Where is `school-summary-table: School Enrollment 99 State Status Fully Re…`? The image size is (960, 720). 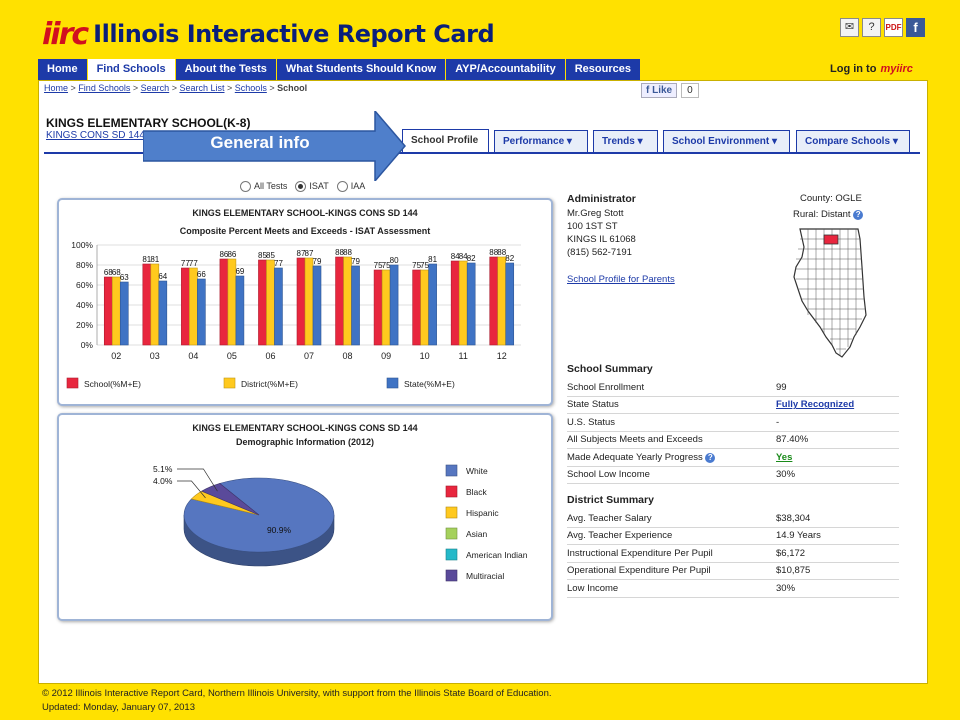
school-summary-table: School Enrollment 99 State Status Fully Re… is located at coordinates (733, 431).